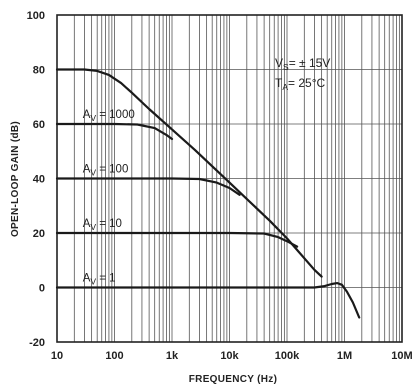 The width and height of the screenshot is (419, 390). What do you see at coordinates (106, 171) in the screenshot?
I see `curve-label: AV = 100` at bounding box center [106, 171].